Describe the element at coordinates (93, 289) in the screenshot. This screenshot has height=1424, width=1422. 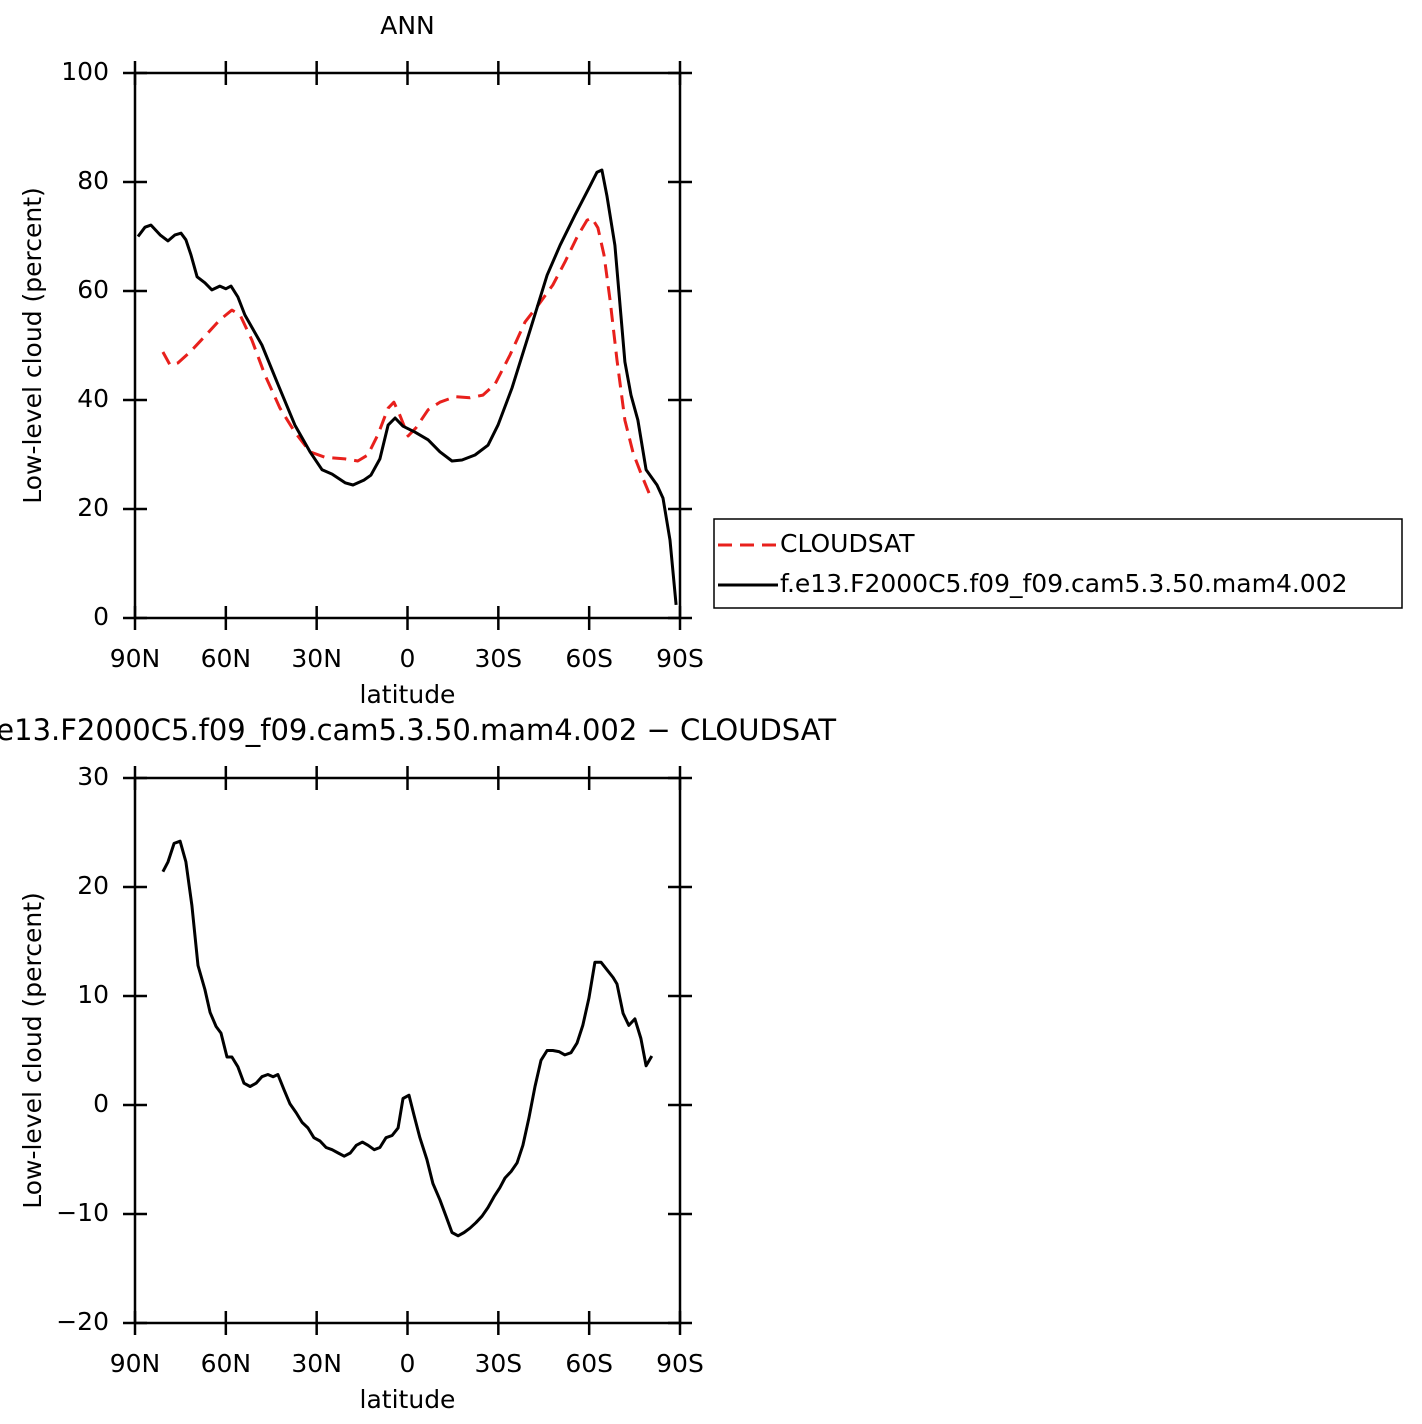
I see `y-tick-label: 60` at that location.